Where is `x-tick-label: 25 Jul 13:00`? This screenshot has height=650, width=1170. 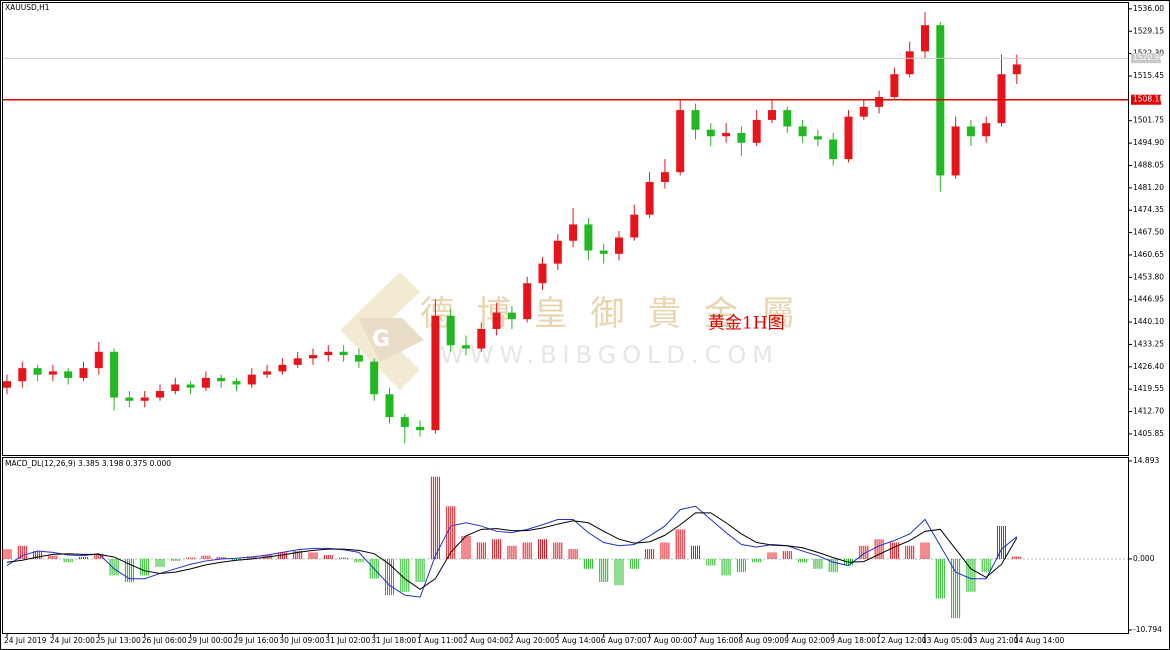
x-tick-label: 25 Jul 13:00 is located at coordinates (118, 640).